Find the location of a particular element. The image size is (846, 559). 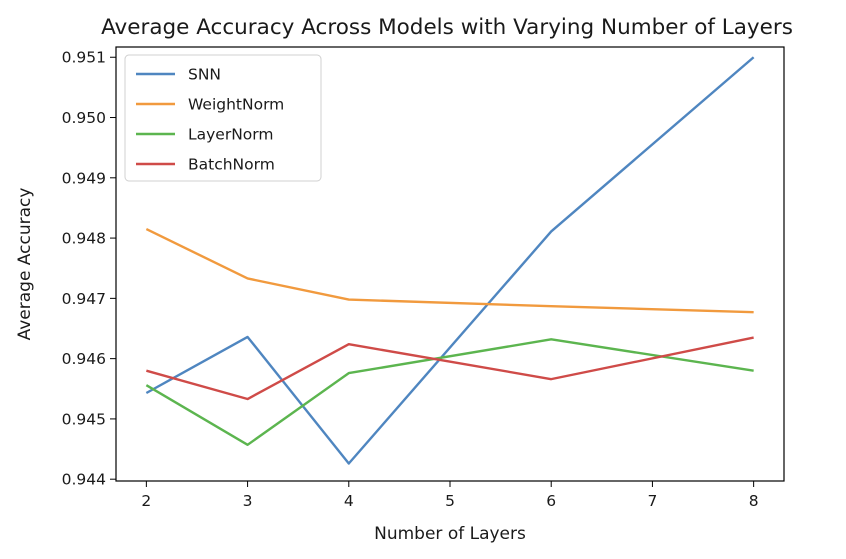

legend: SNN WeightNorm LayerNorm BatchNorm is located at coordinates (223, 118).